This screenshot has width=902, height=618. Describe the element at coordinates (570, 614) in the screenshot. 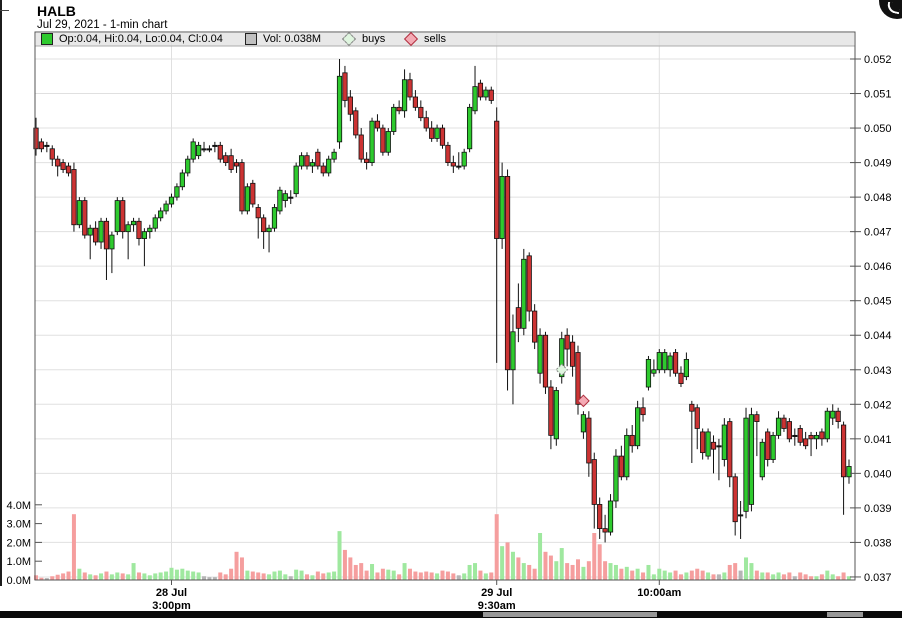

I see `bottom-edge-highlight` at that location.